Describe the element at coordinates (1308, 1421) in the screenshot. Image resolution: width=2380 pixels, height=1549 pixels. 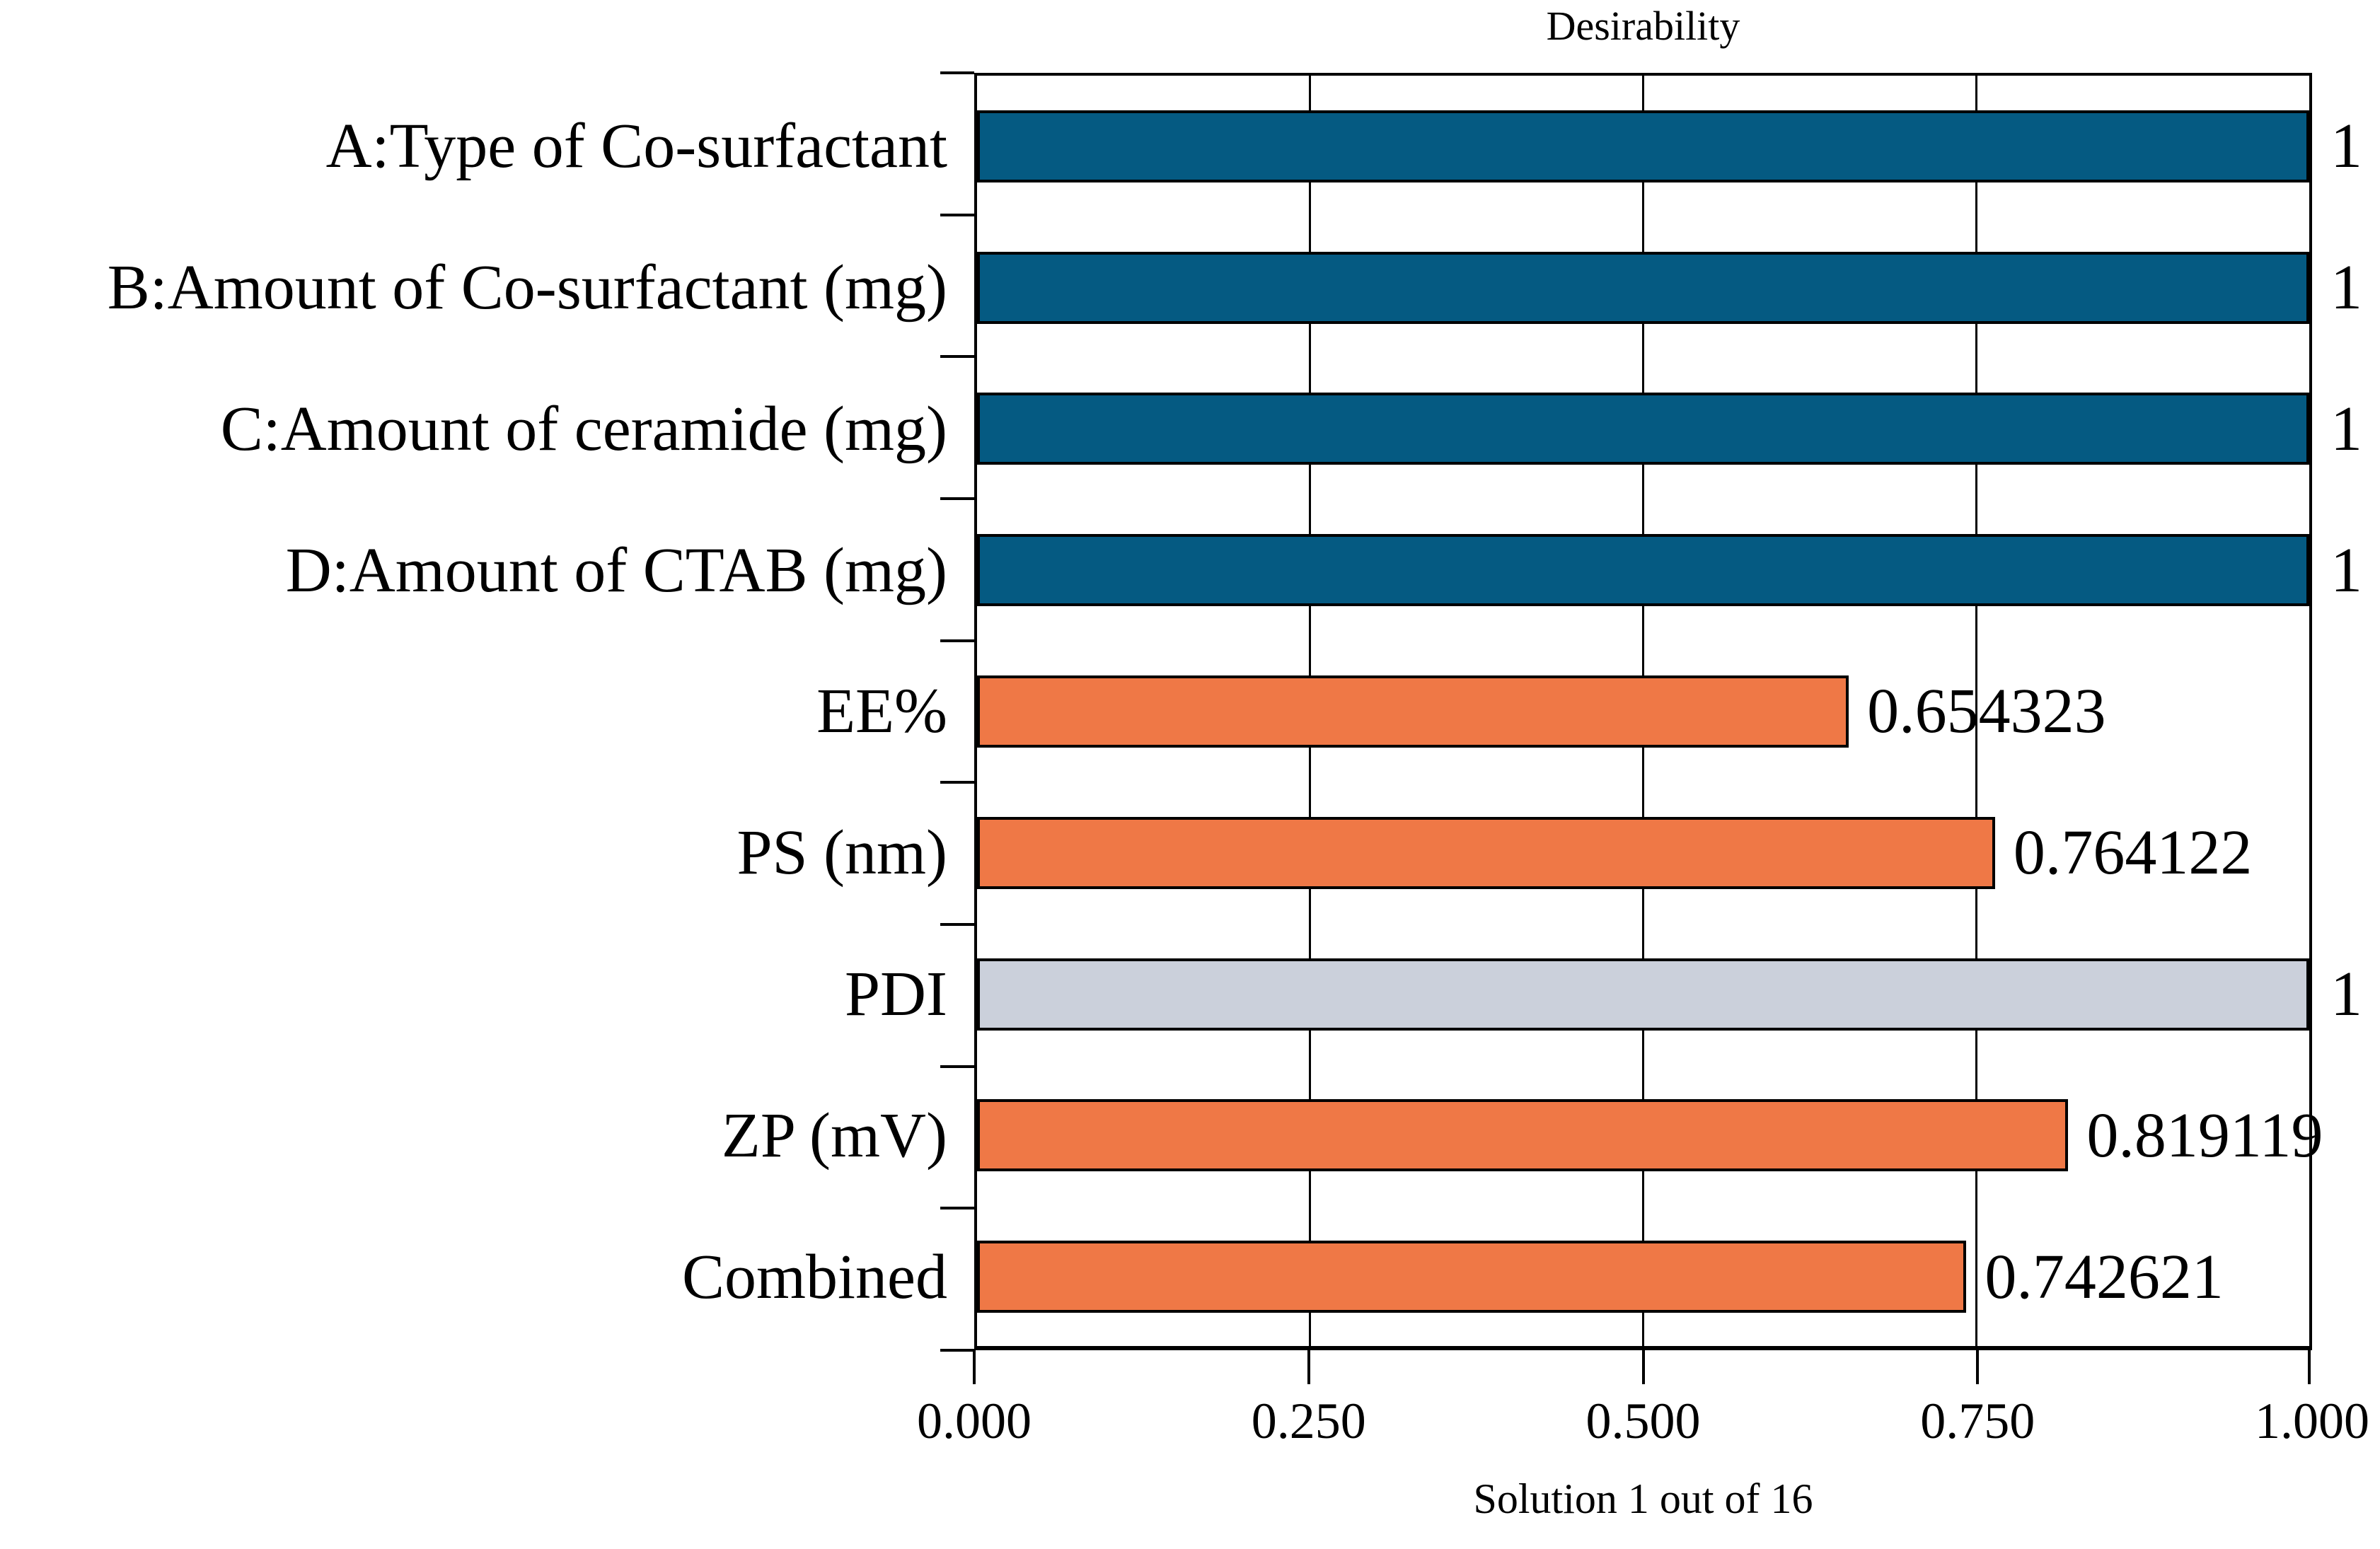
I see `x-tick-label-0.250: 0.250` at that location.